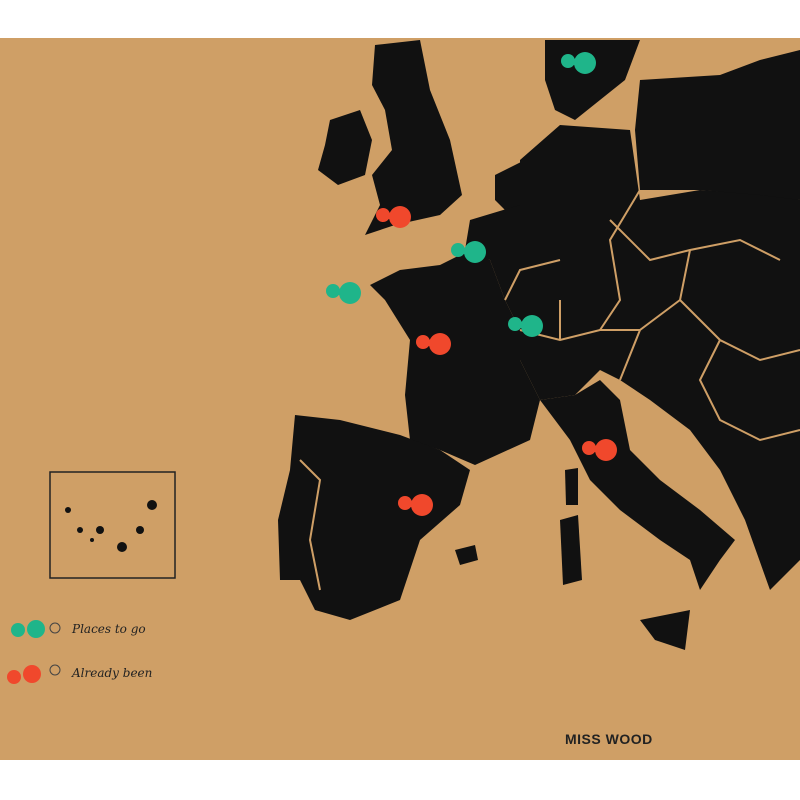 The height and width of the screenshot is (800, 800). Describe the element at coordinates (112, 673) in the screenshot. I see `legend-already-been: Already been` at that location.